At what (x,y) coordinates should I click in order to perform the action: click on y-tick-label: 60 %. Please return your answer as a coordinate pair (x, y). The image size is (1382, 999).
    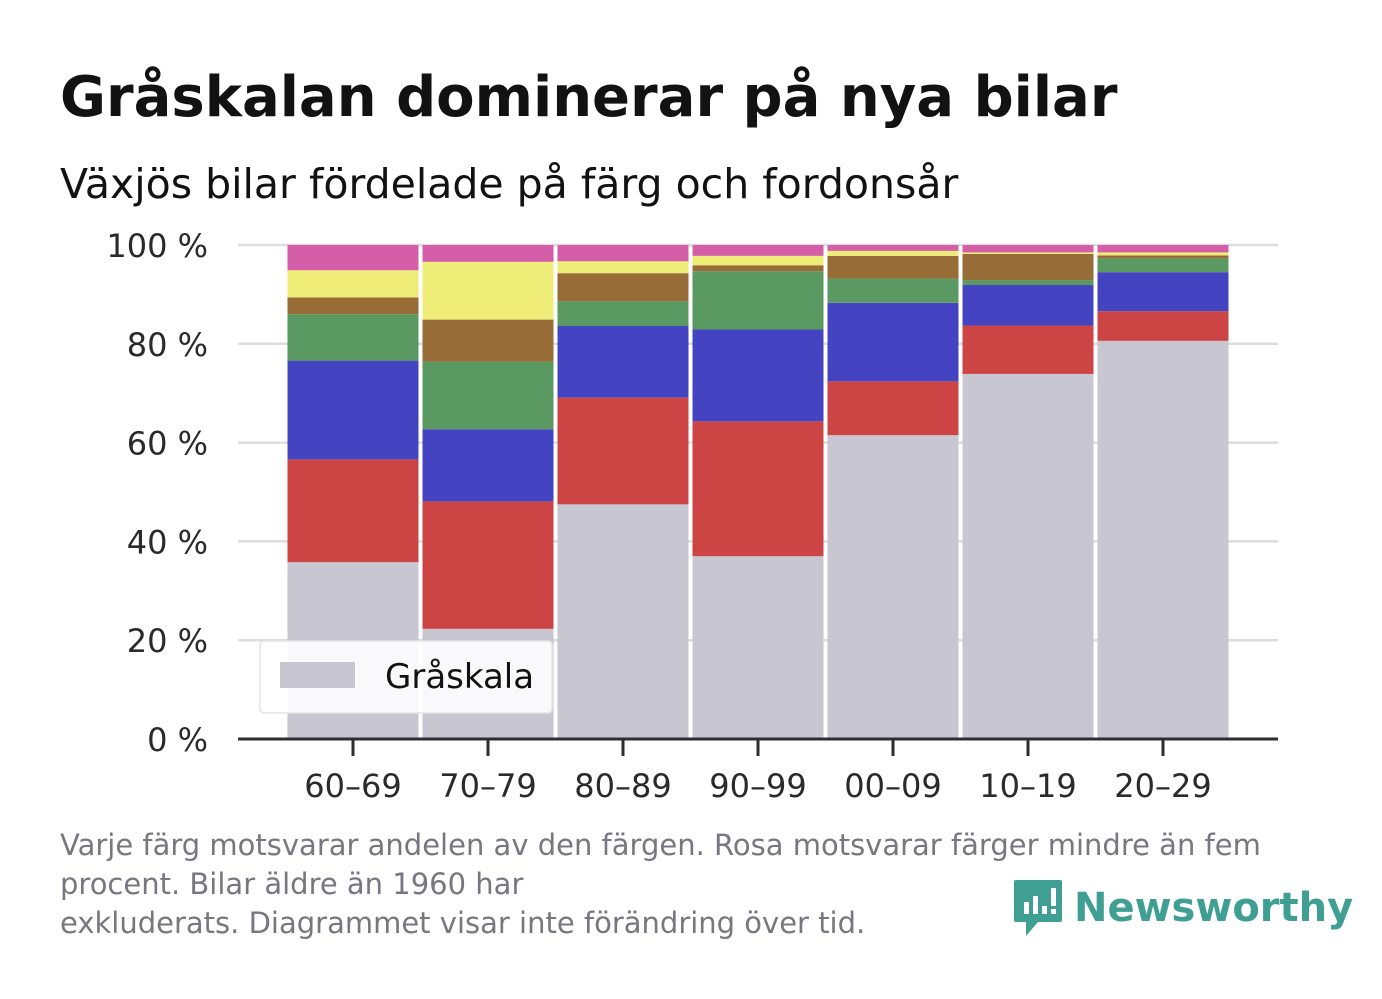
    Looking at the image, I should click on (167, 444).